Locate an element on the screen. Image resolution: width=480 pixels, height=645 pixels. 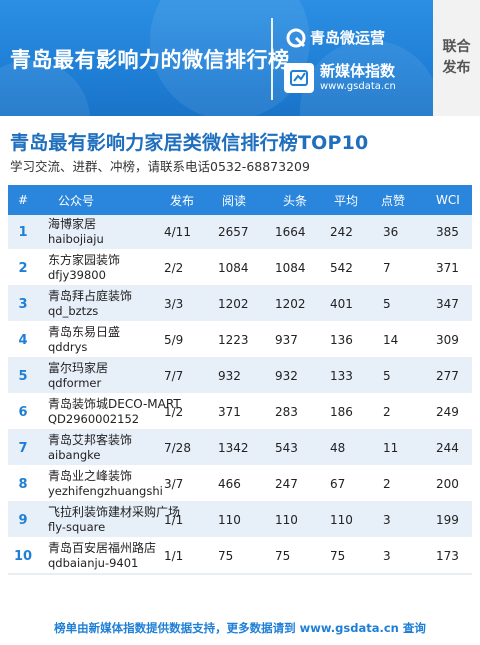
table-row: 1 海博家居 haibojiaju 4/11 2657 1664 242 36 385 is located at coordinates (240, 233).